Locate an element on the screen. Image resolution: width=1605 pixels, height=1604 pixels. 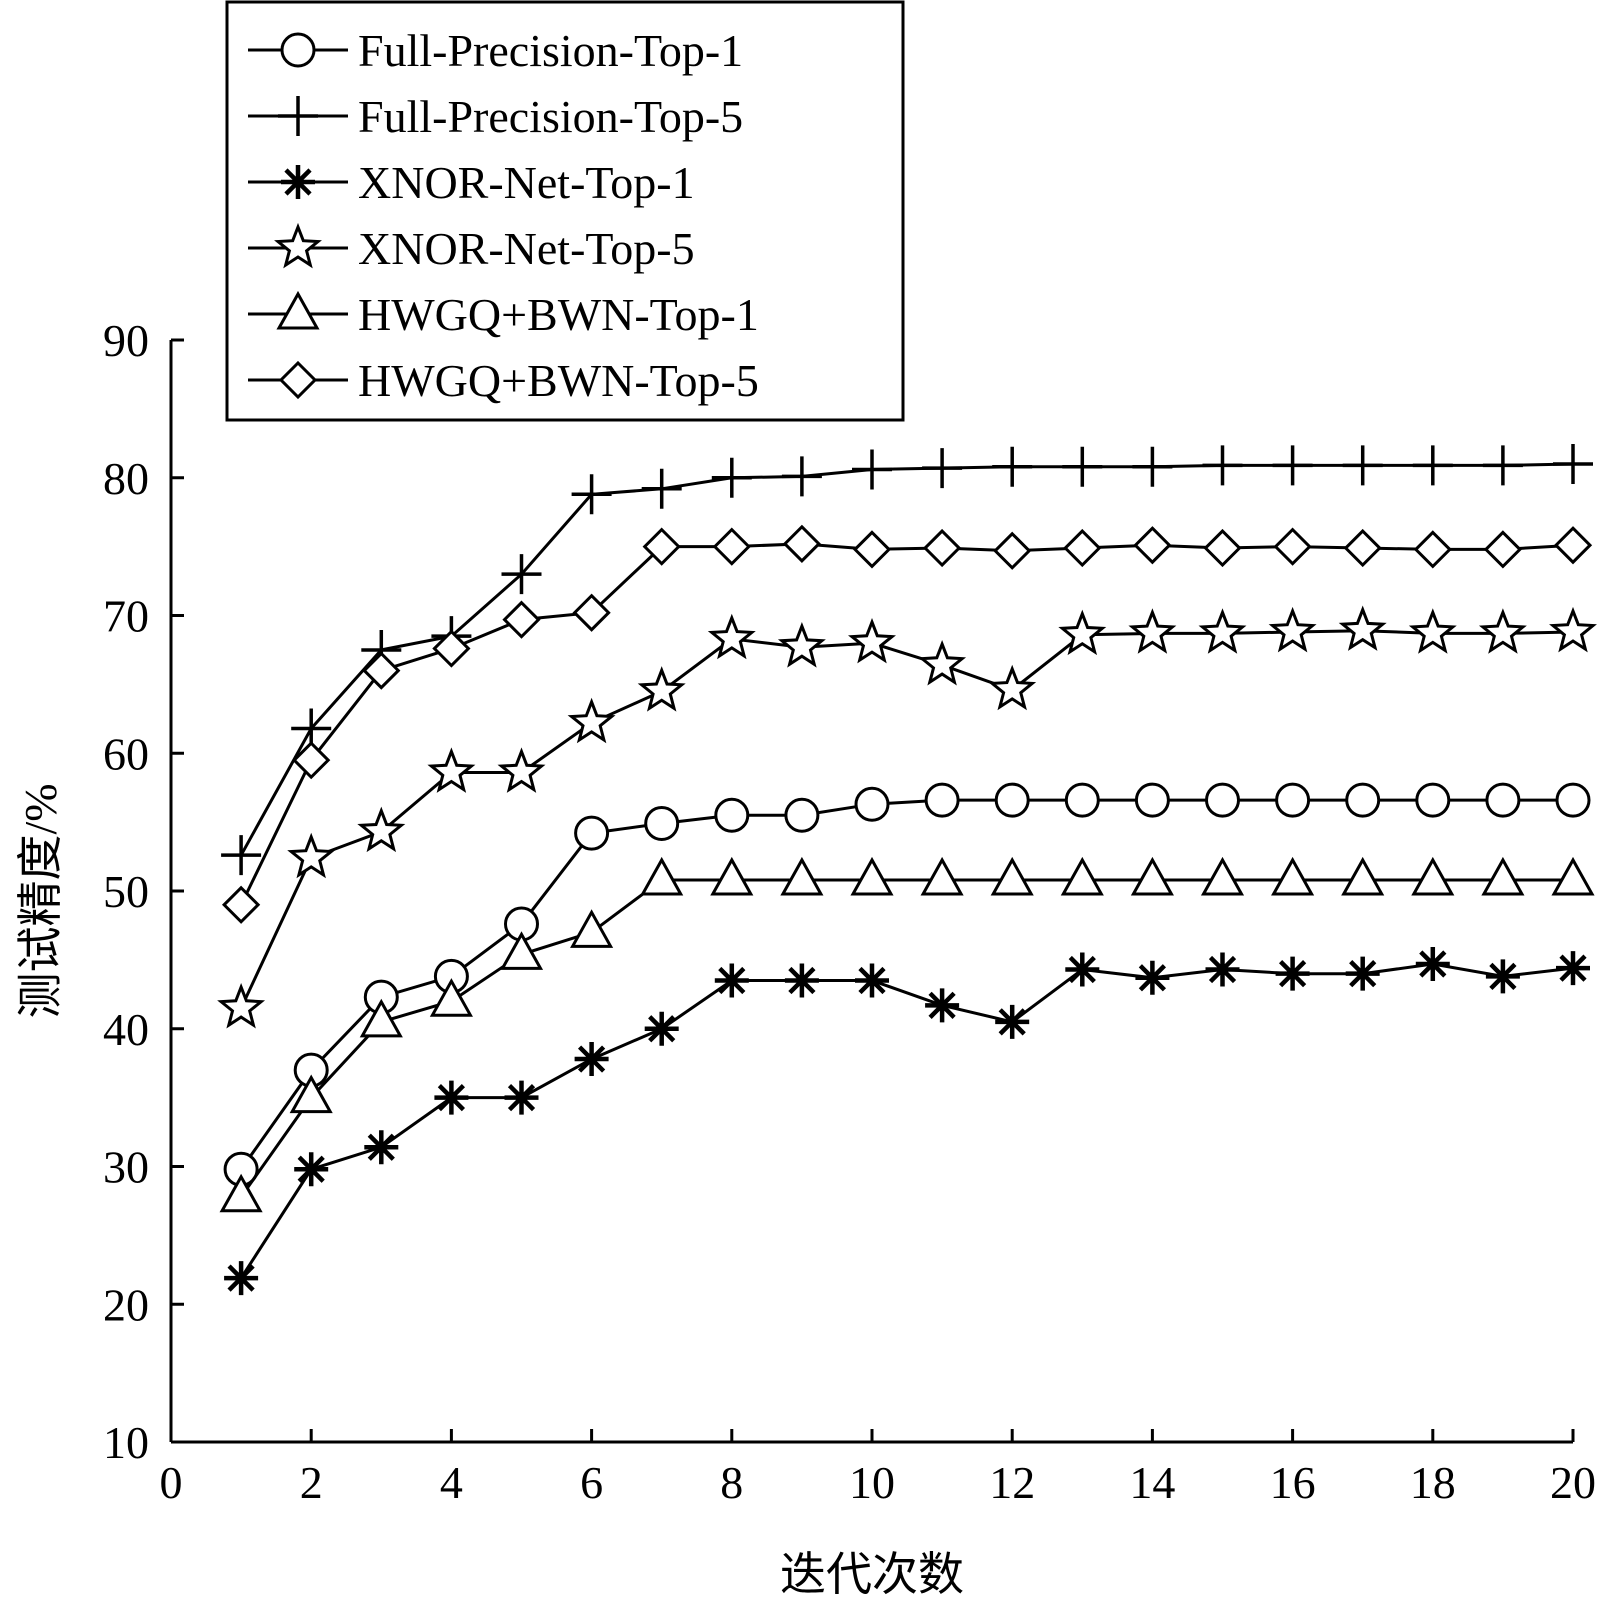
legend-marker-circle is located at coordinates (298, 50).